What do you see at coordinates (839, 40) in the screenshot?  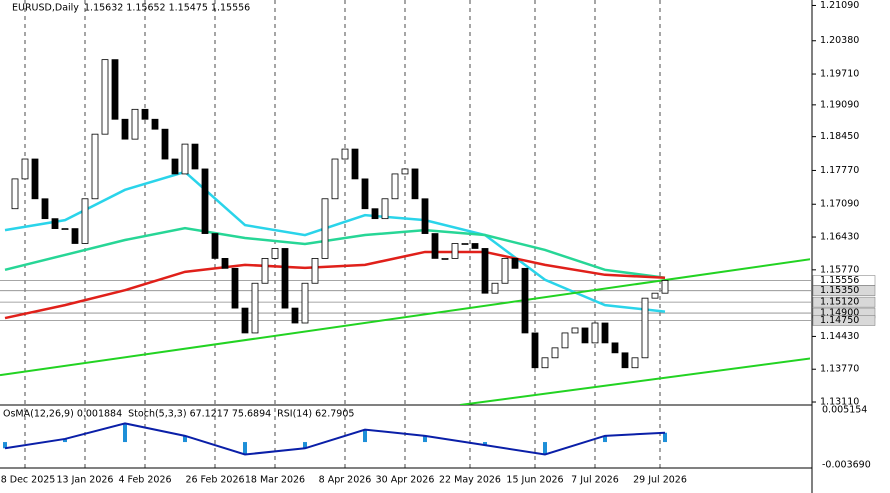 I see `y-tick-label: 1.20380` at bounding box center [839, 40].